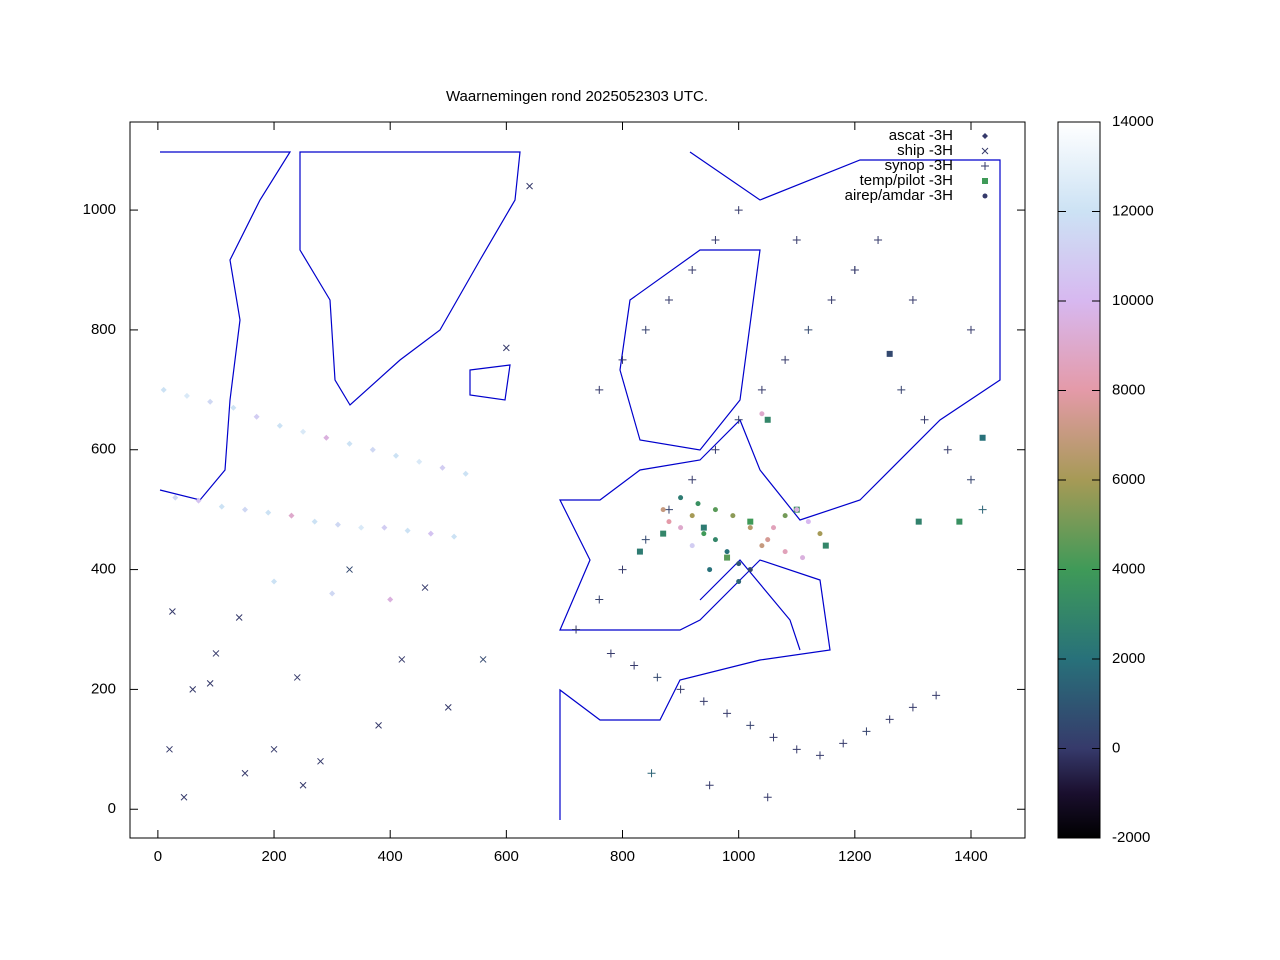  I want to click on y-tick-label: 600, so click(103, 449).